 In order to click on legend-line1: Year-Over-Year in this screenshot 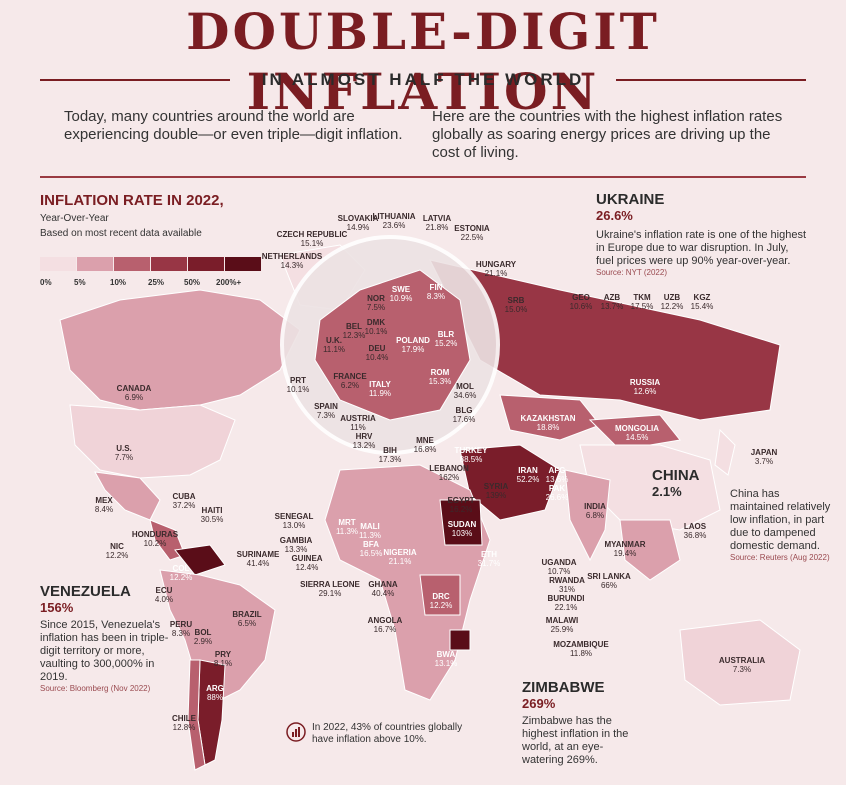, I will do `click(74, 218)`.